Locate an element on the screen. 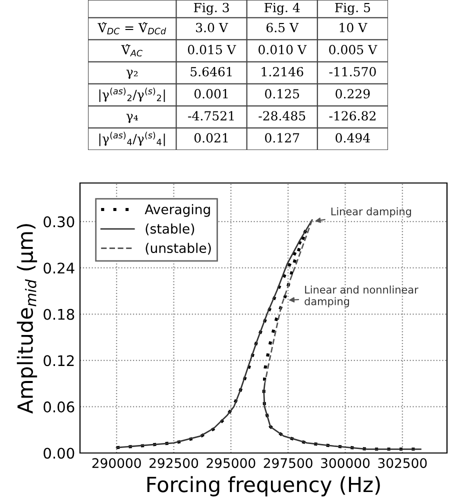 The height and width of the screenshot is (501, 451). text: 5.6461 is located at coordinates (211, 71).